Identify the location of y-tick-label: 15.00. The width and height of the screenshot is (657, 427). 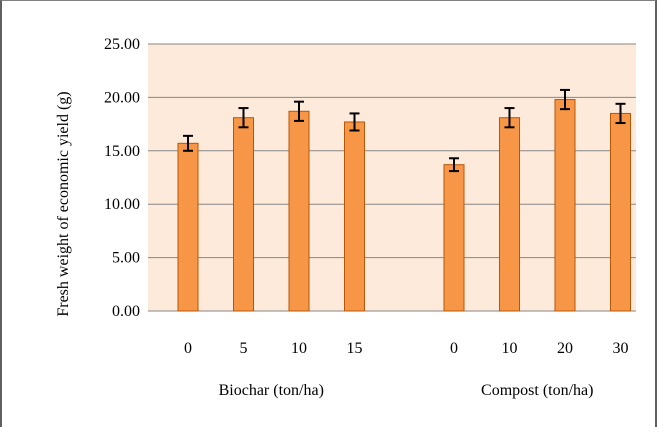
(122, 151).